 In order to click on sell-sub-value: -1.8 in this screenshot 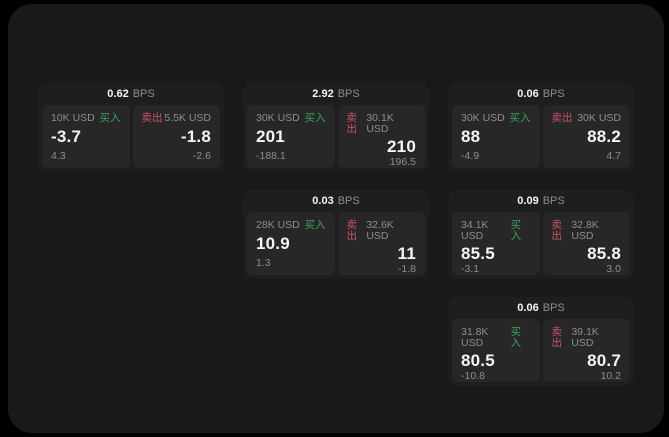, I will do `click(406, 268)`.